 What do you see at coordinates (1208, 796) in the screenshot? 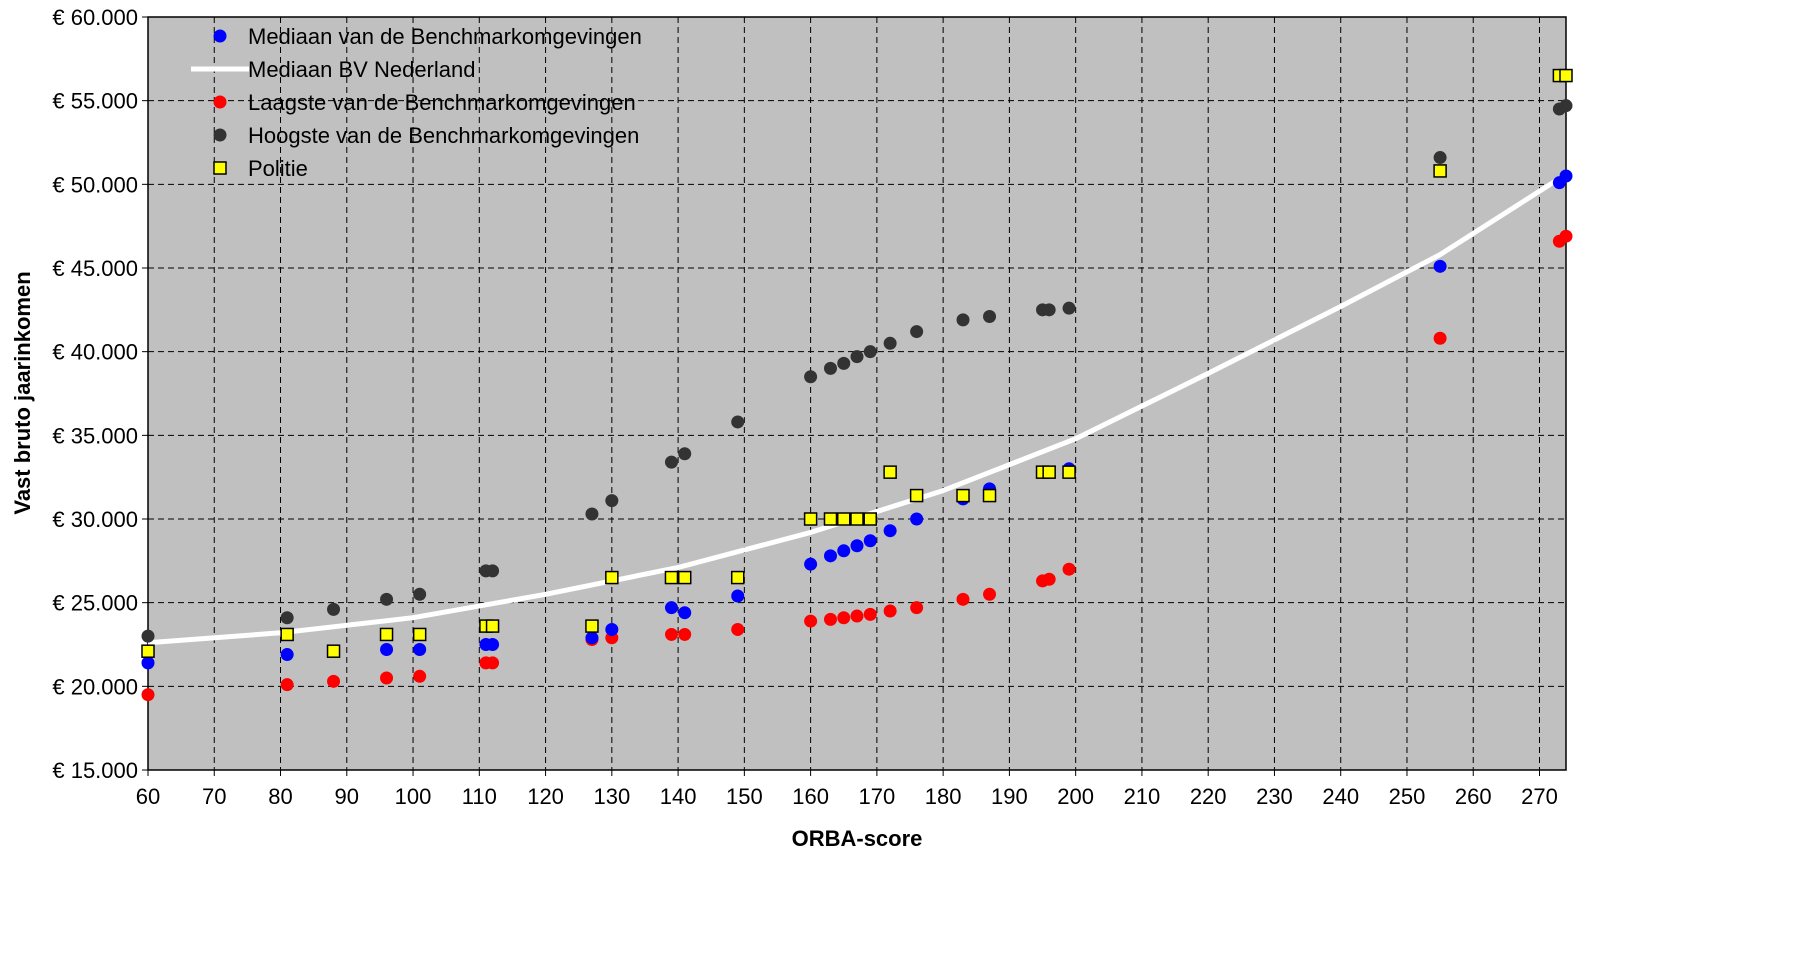
I see `x-tick-label: 220` at bounding box center [1208, 796].